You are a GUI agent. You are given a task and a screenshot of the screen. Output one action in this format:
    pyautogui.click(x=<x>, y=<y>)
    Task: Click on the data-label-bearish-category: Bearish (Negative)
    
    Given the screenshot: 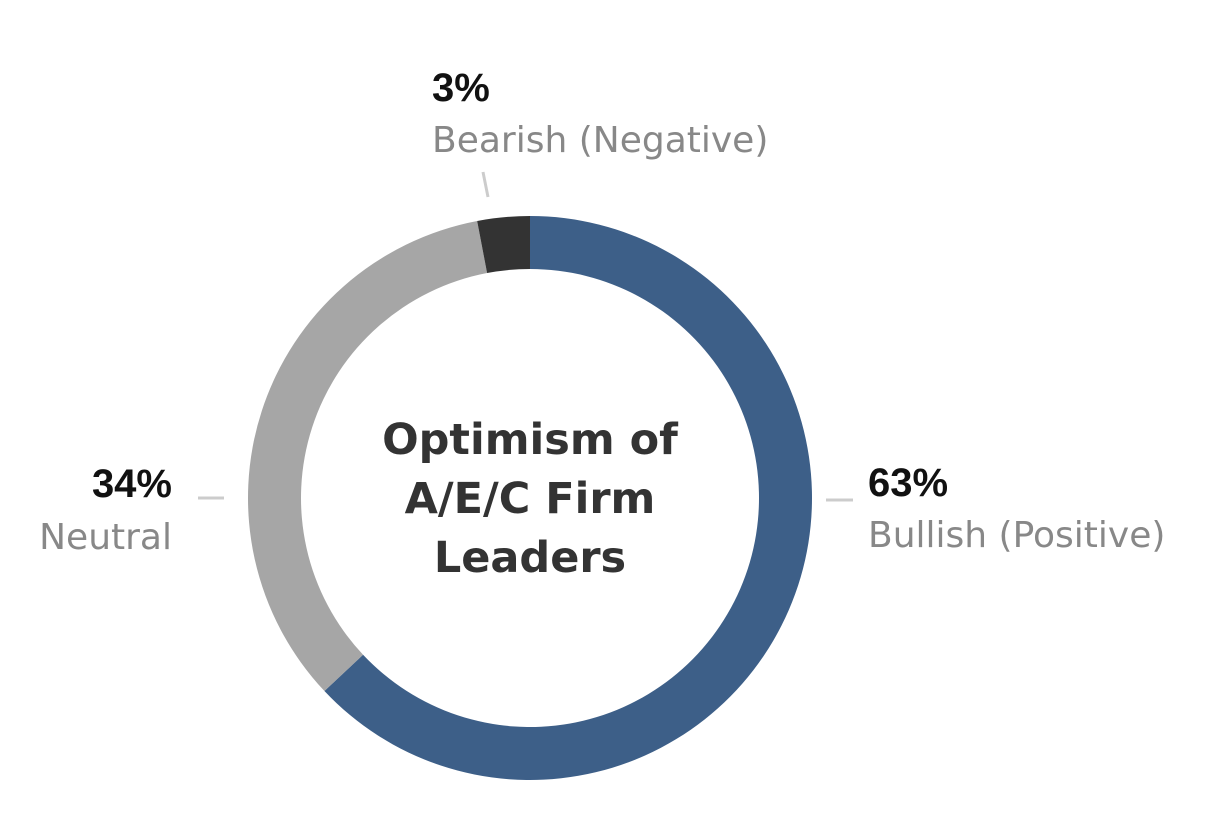 What is the action you would take?
    pyautogui.click(x=600, y=140)
    